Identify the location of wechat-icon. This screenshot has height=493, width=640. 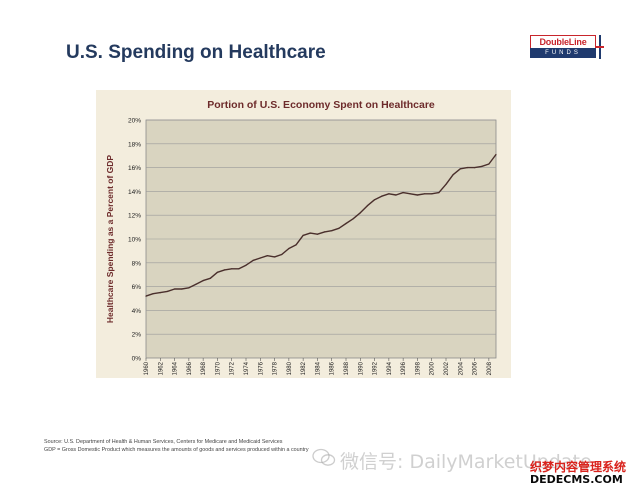
(324, 457).